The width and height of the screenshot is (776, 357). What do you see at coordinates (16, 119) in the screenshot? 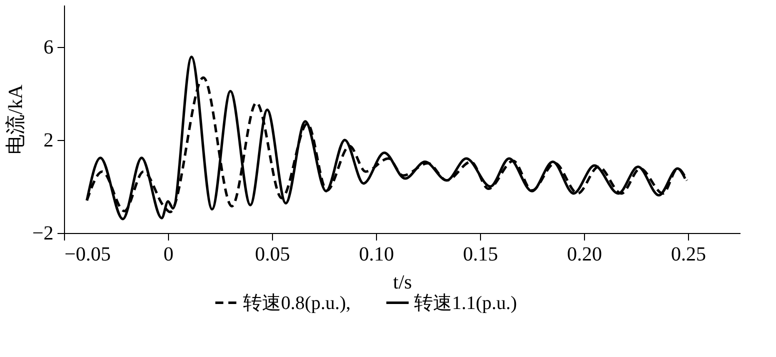
I see `y-axis-title: 电流/kA` at bounding box center [16, 119].